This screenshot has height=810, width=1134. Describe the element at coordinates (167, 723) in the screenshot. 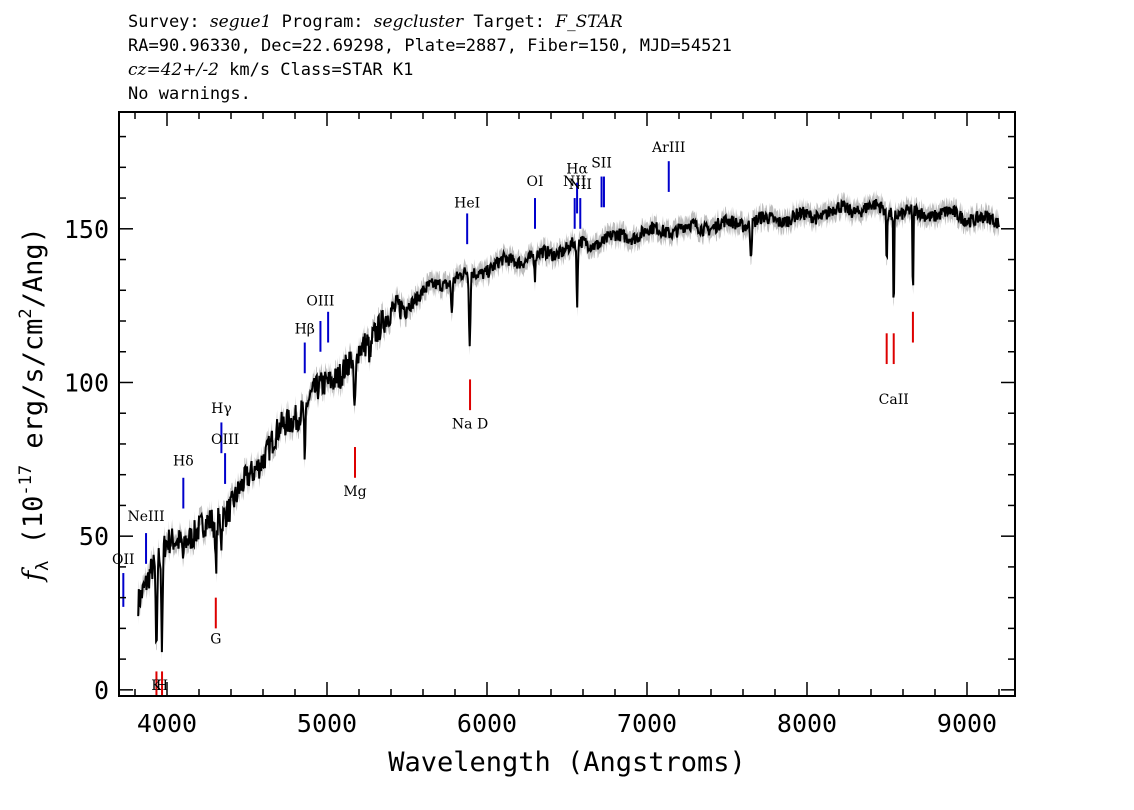

I see `x-tick-label: 4000` at that location.